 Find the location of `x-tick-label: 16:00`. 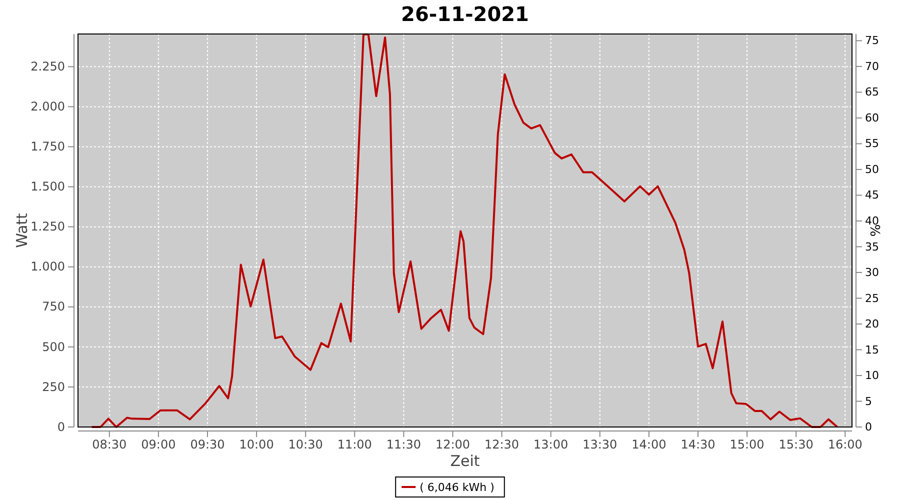

x-tick-label: 16:00 is located at coordinates (845, 445).